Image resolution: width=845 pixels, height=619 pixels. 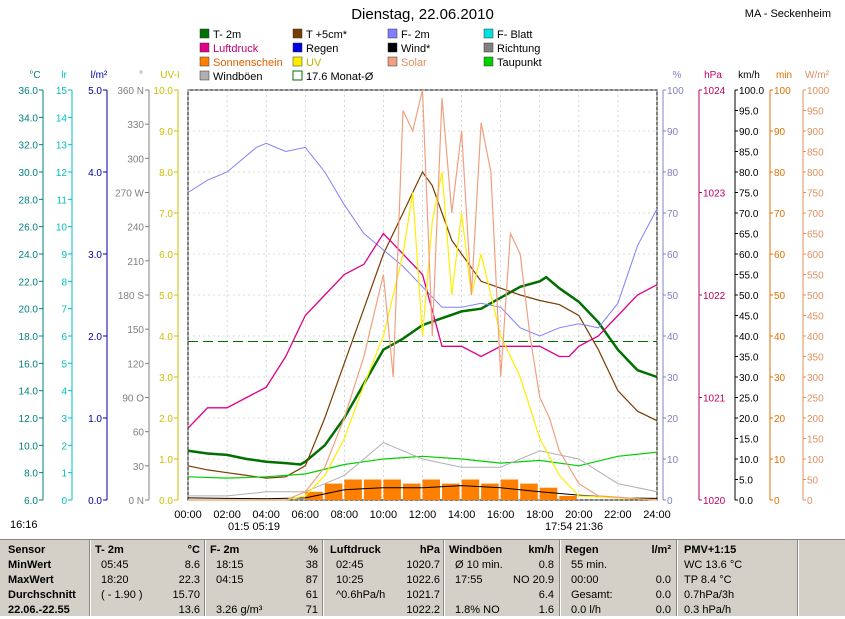 I want to click on t2m-unit: °C, so click(x=193, y=550).